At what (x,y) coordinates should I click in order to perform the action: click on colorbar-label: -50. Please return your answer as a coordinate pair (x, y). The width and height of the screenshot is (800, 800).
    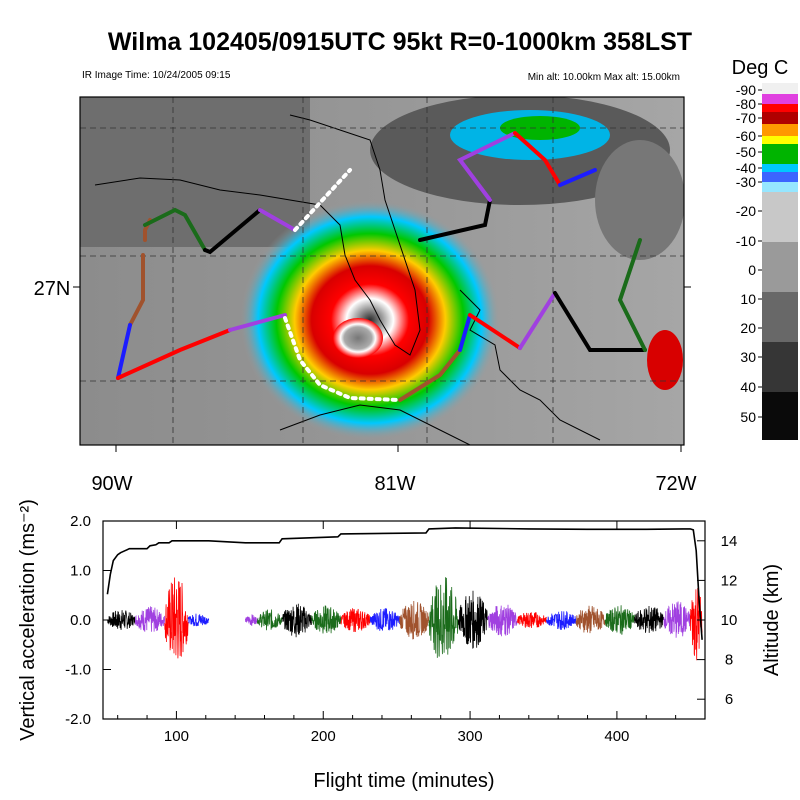
    Looking at the image, I should click on (746, 152).